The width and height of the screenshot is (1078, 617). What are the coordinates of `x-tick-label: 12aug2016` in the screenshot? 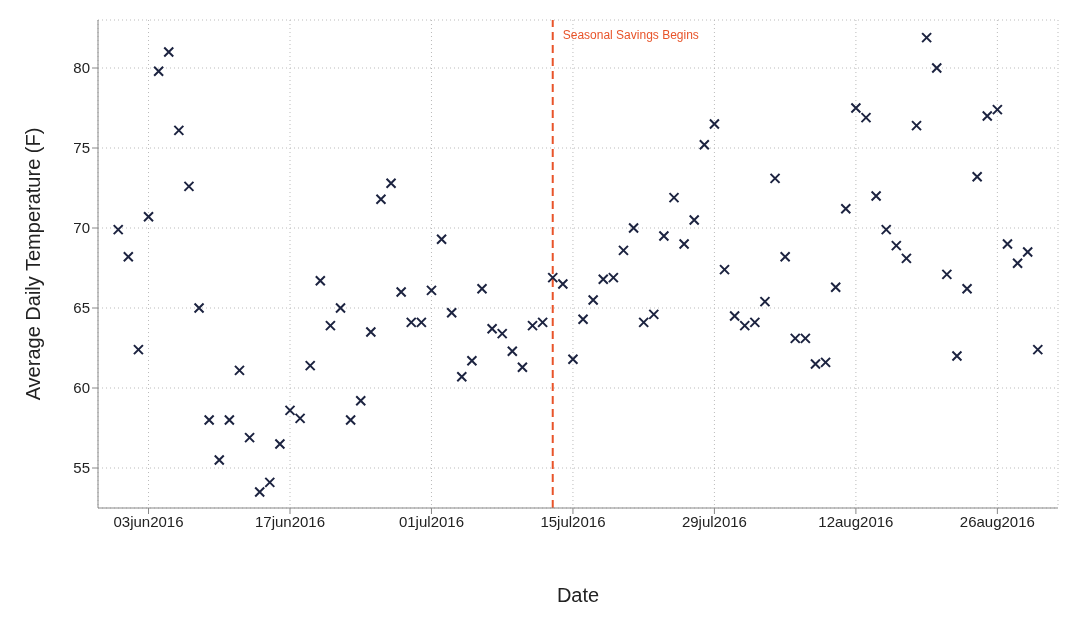 It's located at (856, 521).